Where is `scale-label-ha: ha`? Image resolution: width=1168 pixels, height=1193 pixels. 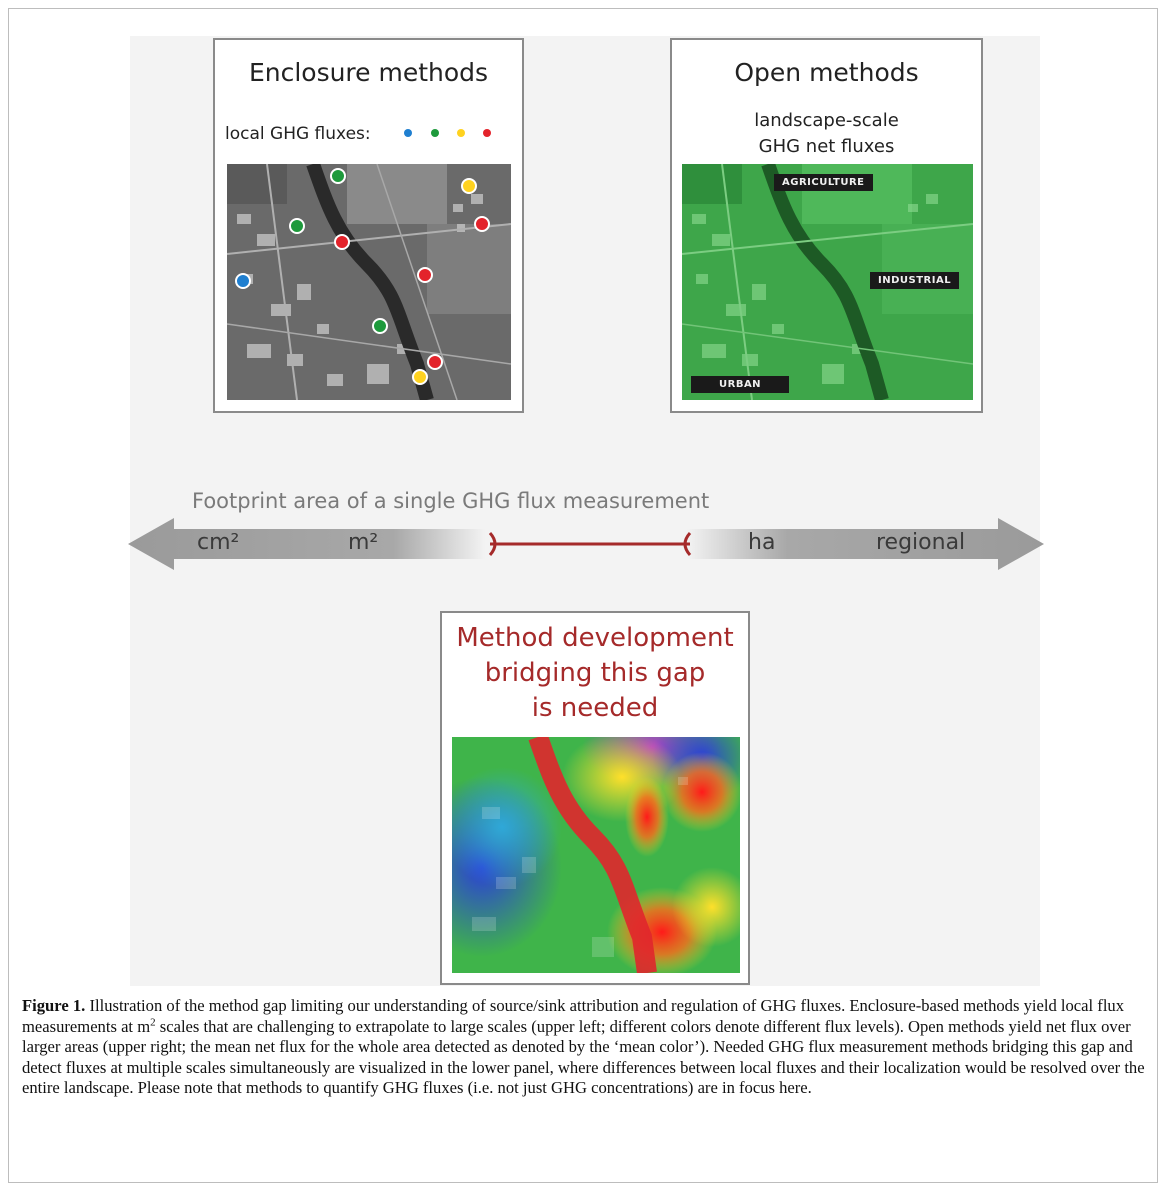
scale-label-ha: ha is located at coordinates (762, 542).